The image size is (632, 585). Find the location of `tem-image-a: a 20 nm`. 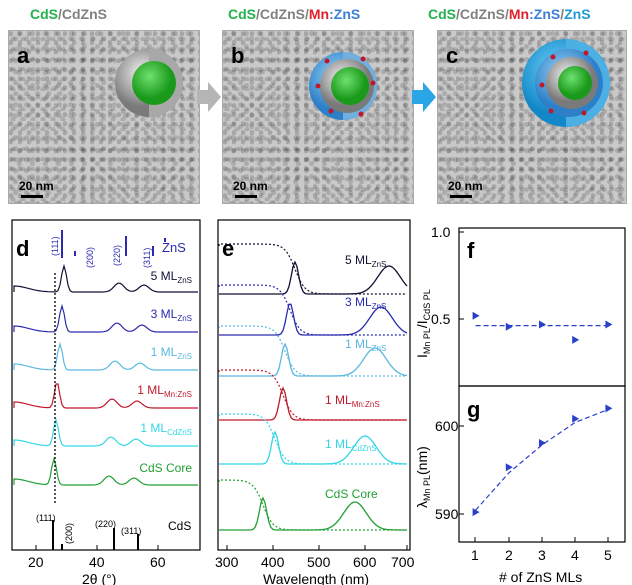

tem-image-a: a 20 nm is located at coordinates (104, 117).